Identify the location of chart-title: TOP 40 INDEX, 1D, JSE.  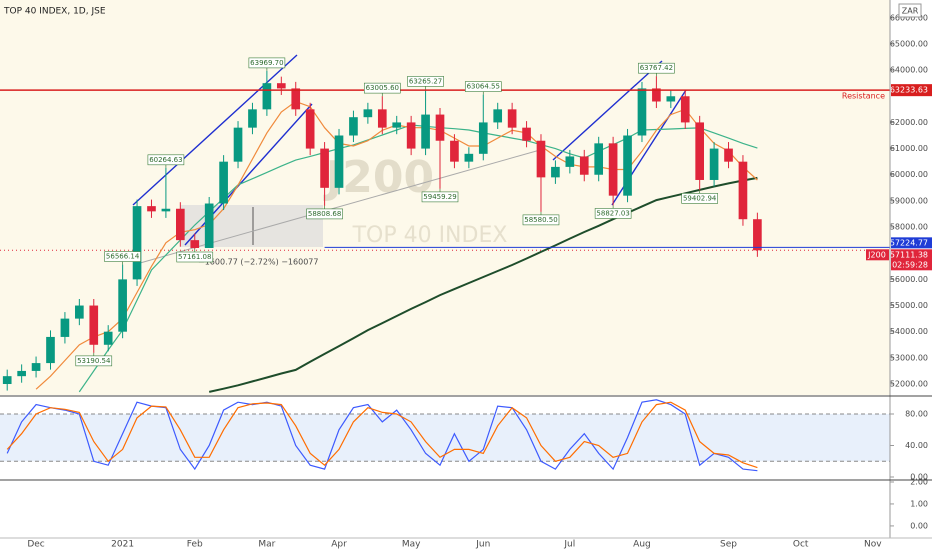
(54, 12).